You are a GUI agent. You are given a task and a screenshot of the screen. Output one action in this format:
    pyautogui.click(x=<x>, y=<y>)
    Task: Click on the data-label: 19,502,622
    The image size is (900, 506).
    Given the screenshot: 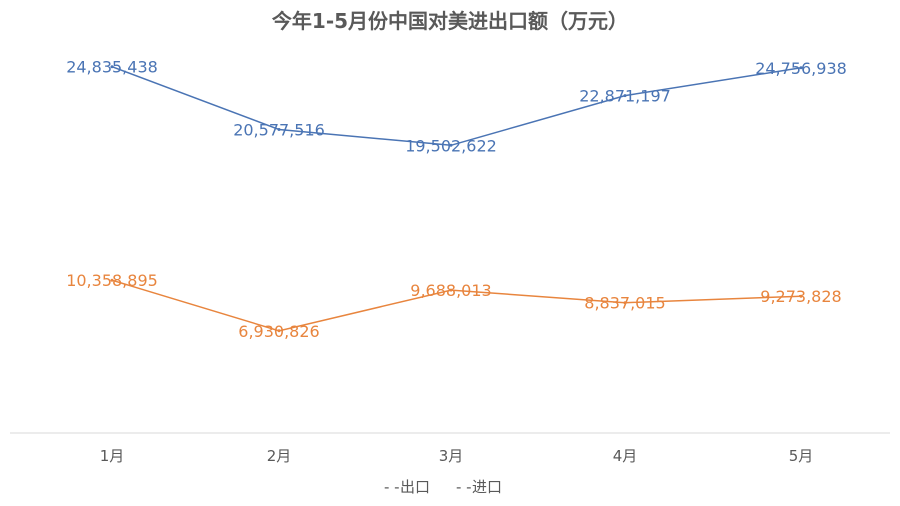 What is the action you would take?
    pyautogui.click(x=451, y=145)
    